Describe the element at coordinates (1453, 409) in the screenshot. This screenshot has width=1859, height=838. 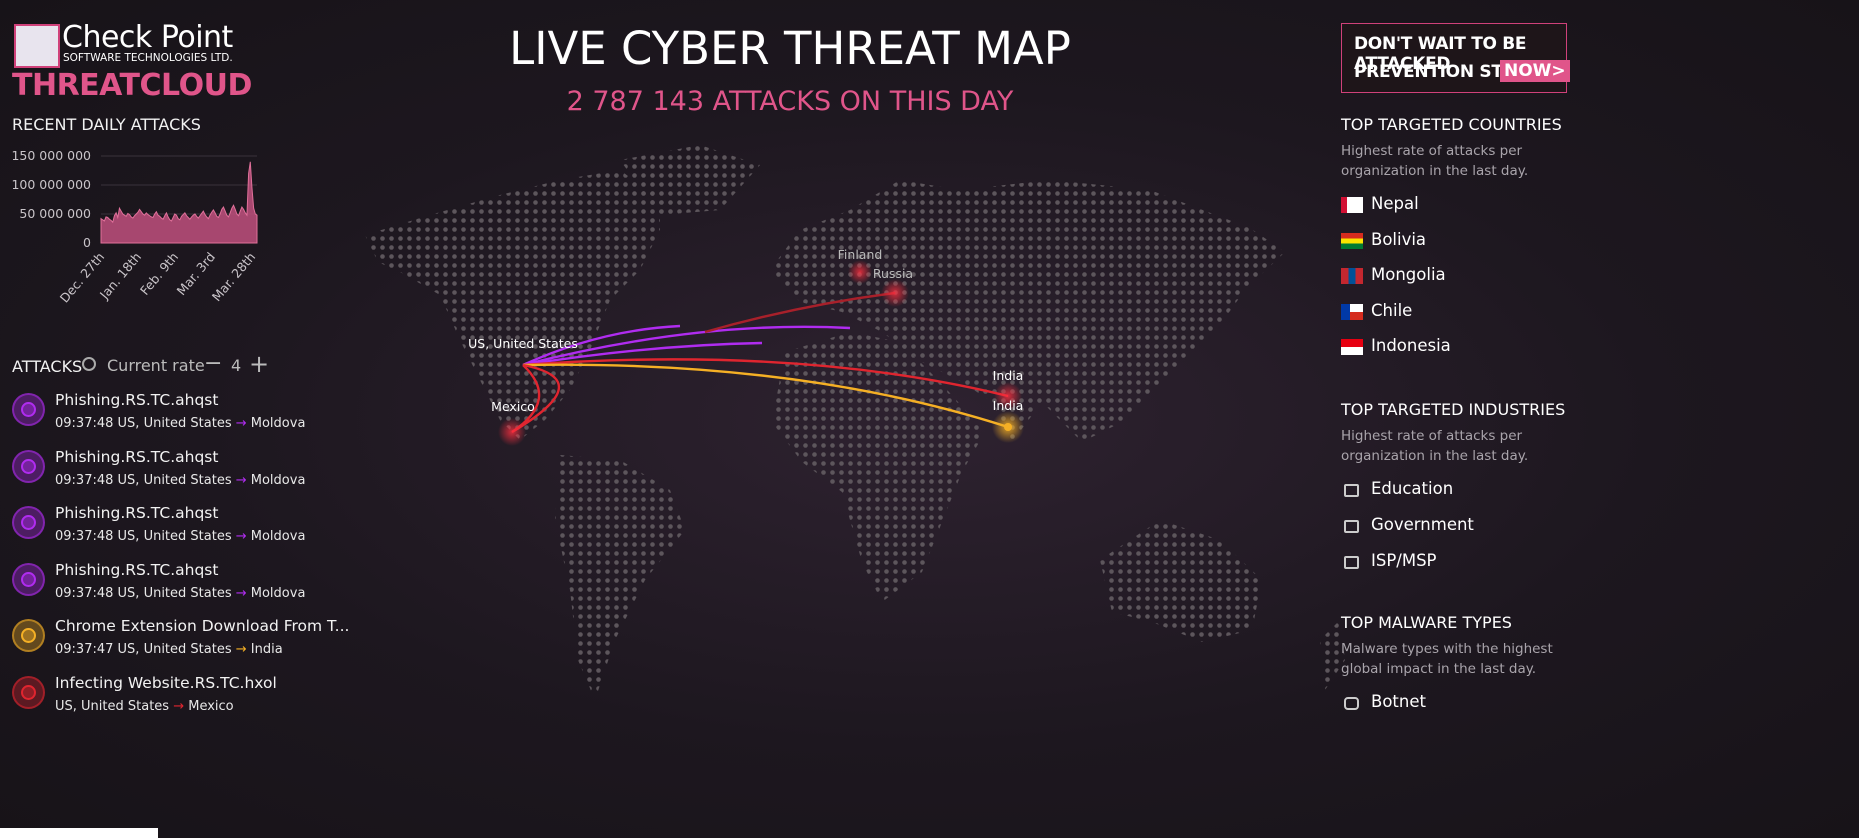
I see `section-title: TOP TARGETED INDUSTRIES` at that location.